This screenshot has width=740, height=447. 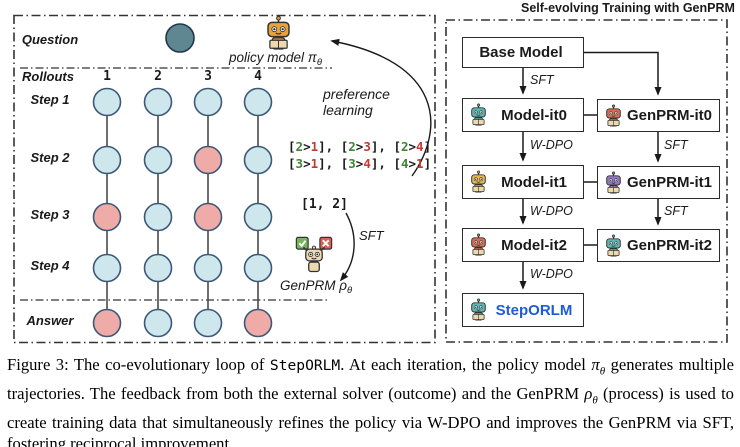 What do you see at coordinates (305, 365) in the screenshot?
I see `caption-segment: StepORLM` at bounding box center [305, 365].